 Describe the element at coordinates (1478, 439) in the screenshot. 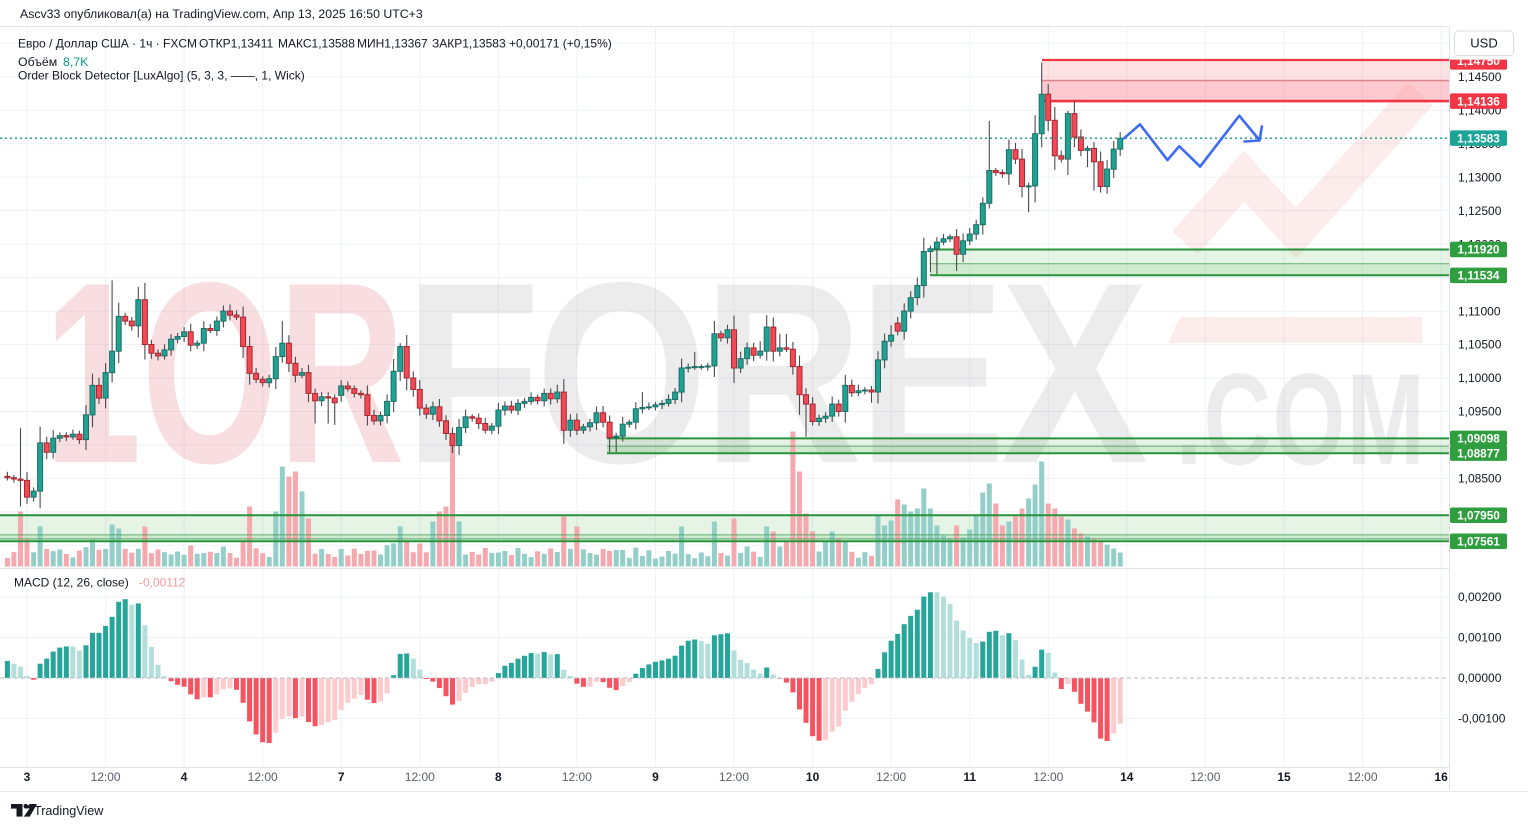

I see `svg-text: 1,09098` at that location.